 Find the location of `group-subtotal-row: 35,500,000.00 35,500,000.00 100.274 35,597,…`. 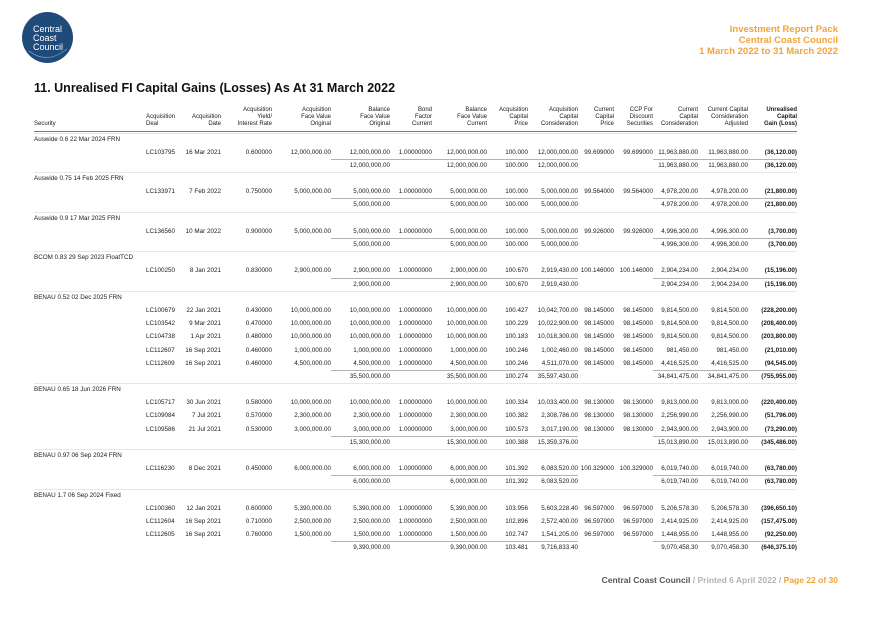

group-subtotal-row: 35,500,000.00 35,500,000.00 100.274 35,597,… is located at coordinates (415, 376).